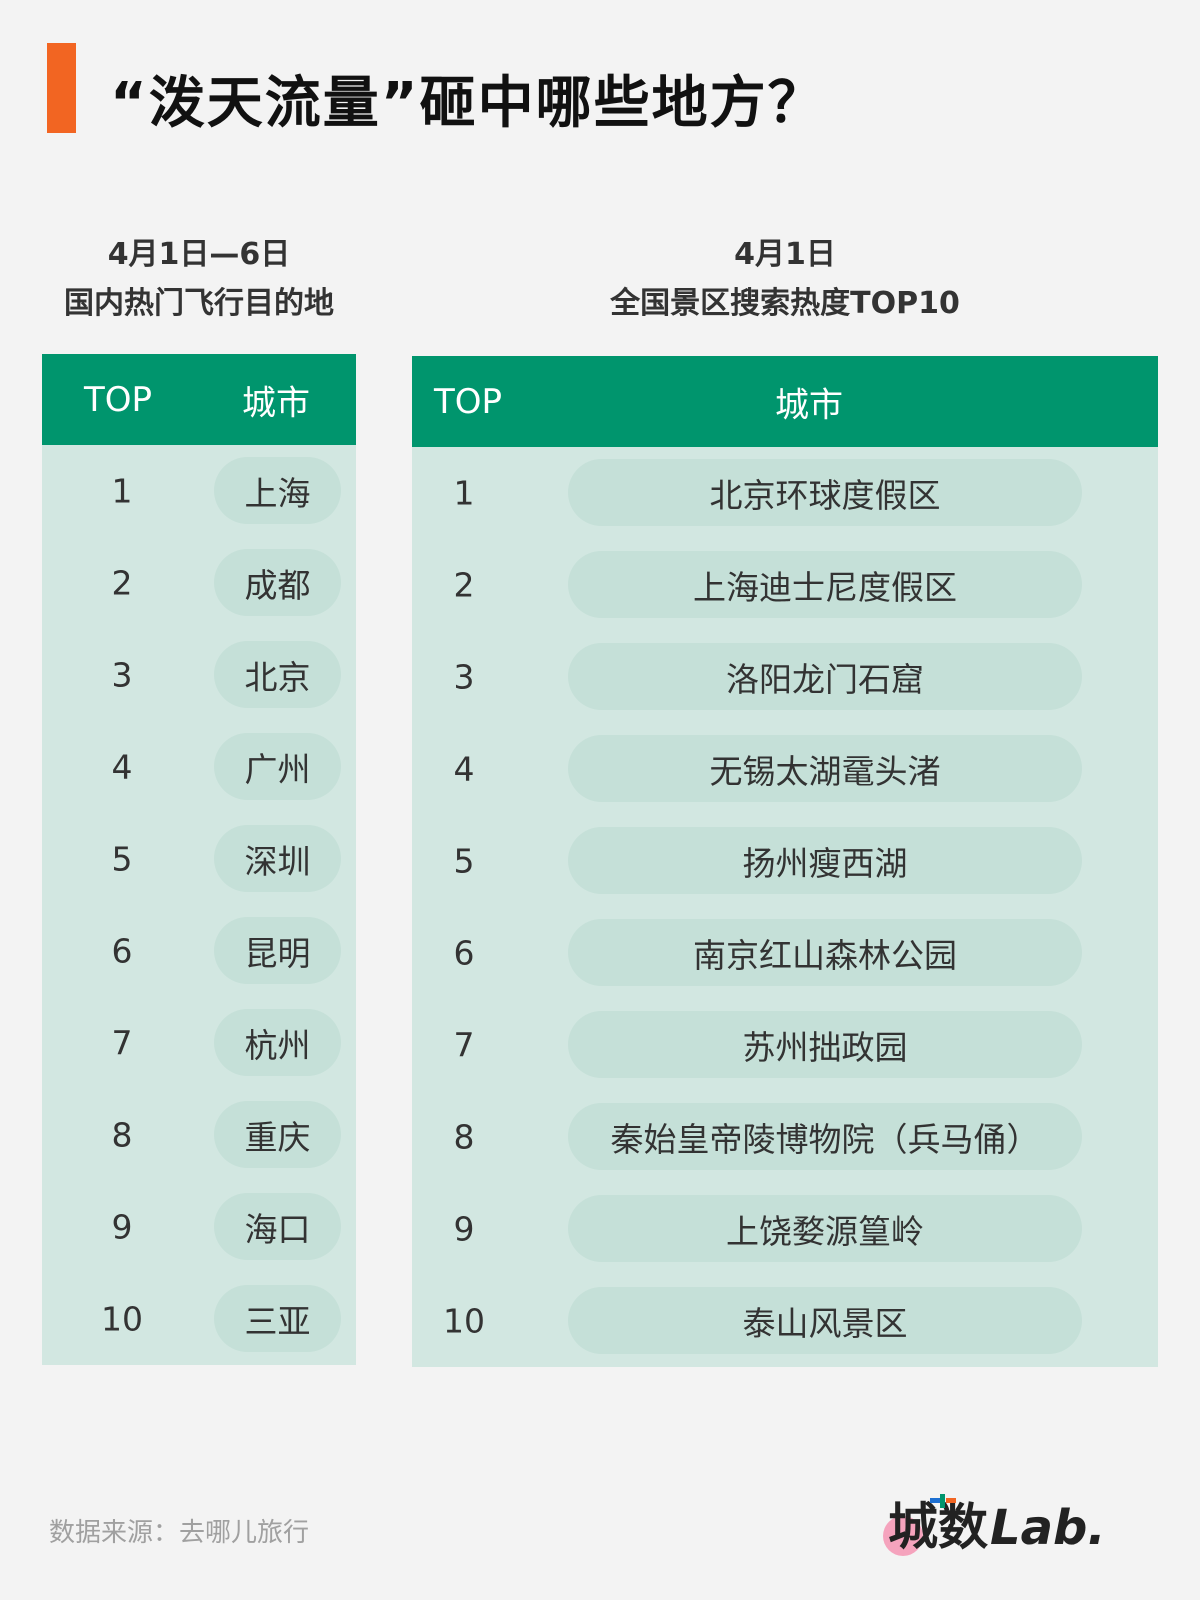 The image size is (1200, 1600). What do you see at coordinates (825, 1136) in the screenshot?
I see `place-name: 秦始皇帝陵博物院（兵马俑）` at bounding box center [825, 1136].